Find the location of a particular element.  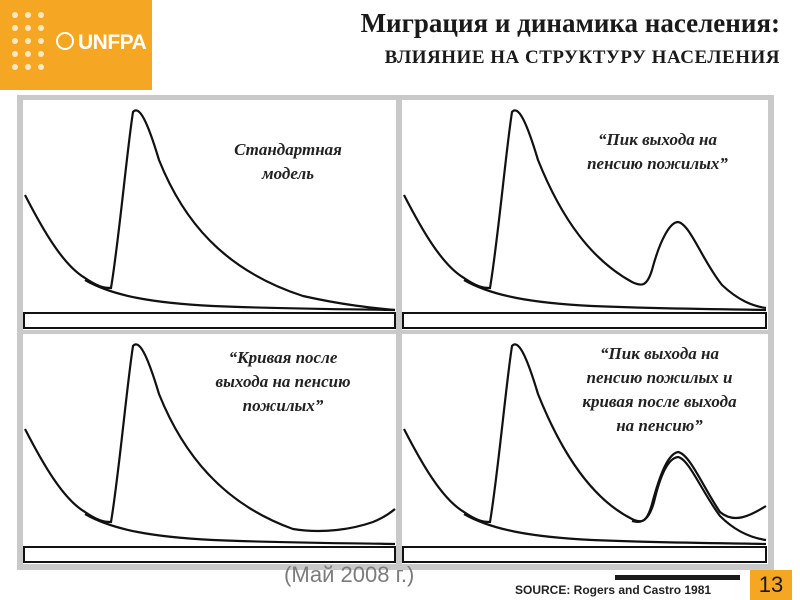

migration-curve is located at coordinates (210, 438).